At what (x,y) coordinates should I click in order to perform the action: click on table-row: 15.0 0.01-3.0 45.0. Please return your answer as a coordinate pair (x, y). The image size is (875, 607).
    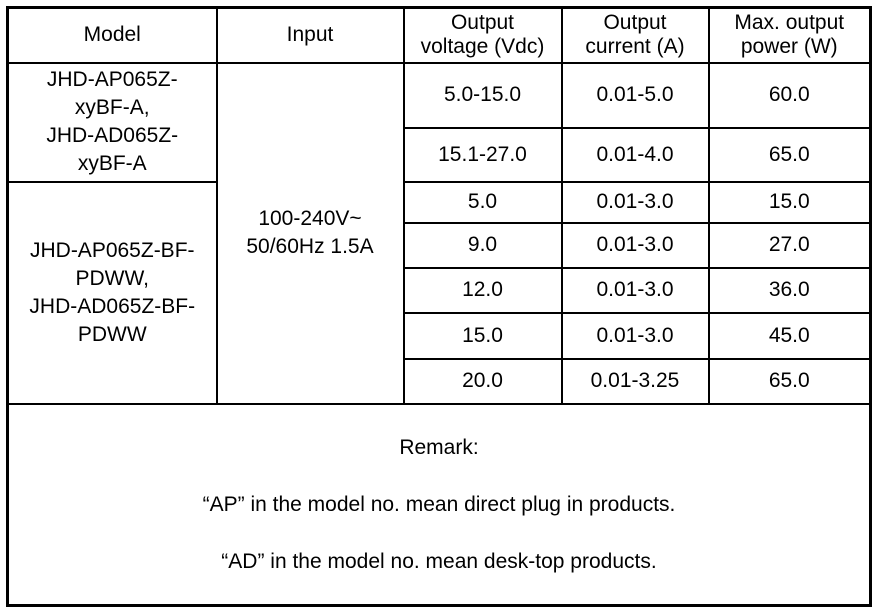
    Looking at the image, I should click on (440, 335).